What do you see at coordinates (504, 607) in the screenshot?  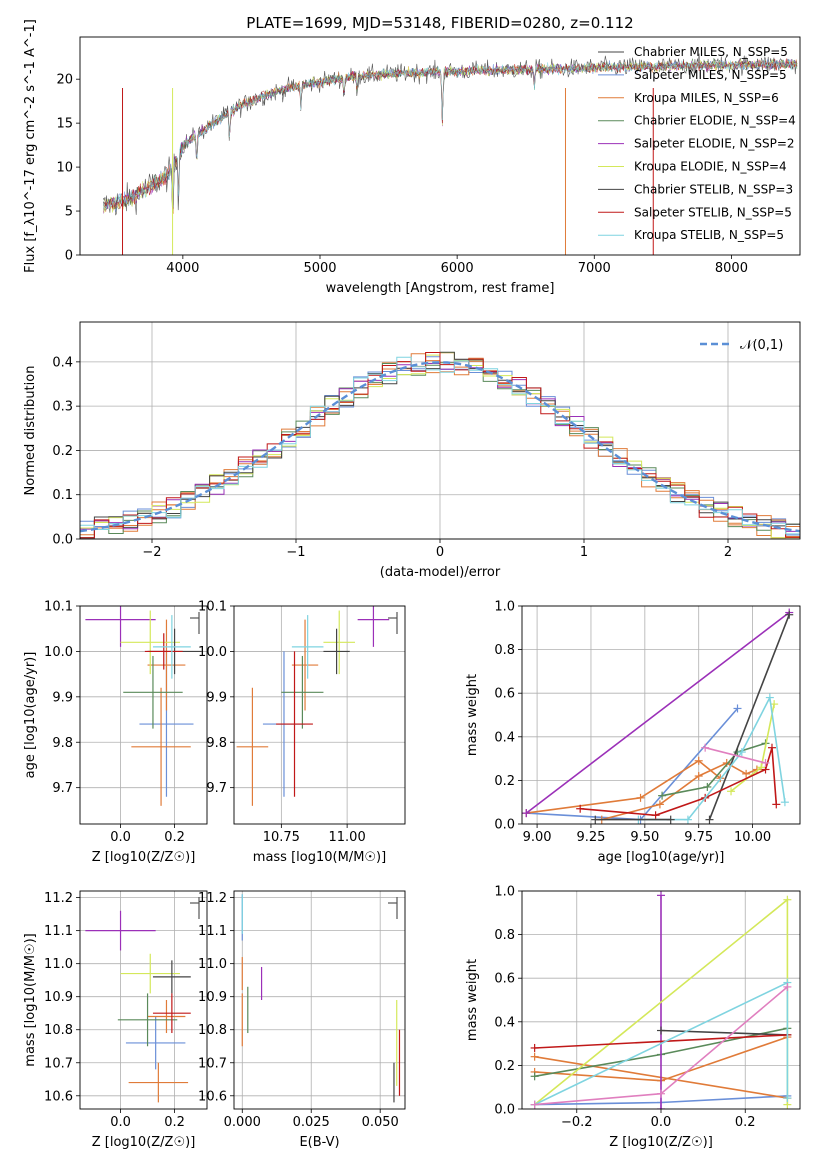 I see `y-tick-label: 1.0` at bounding box center [504, 607].